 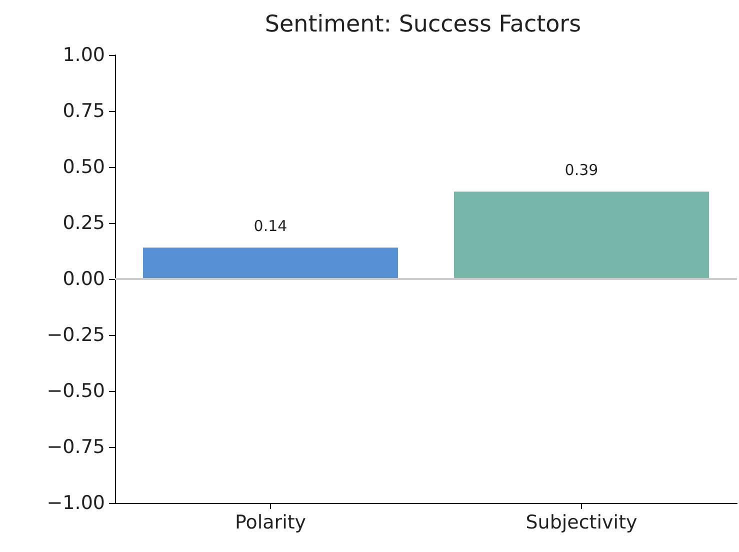 What do you see at coordinates (83, 55) in the screenshot?
I see `y-tick-label: 1.00` at bounding box center [83, 55].